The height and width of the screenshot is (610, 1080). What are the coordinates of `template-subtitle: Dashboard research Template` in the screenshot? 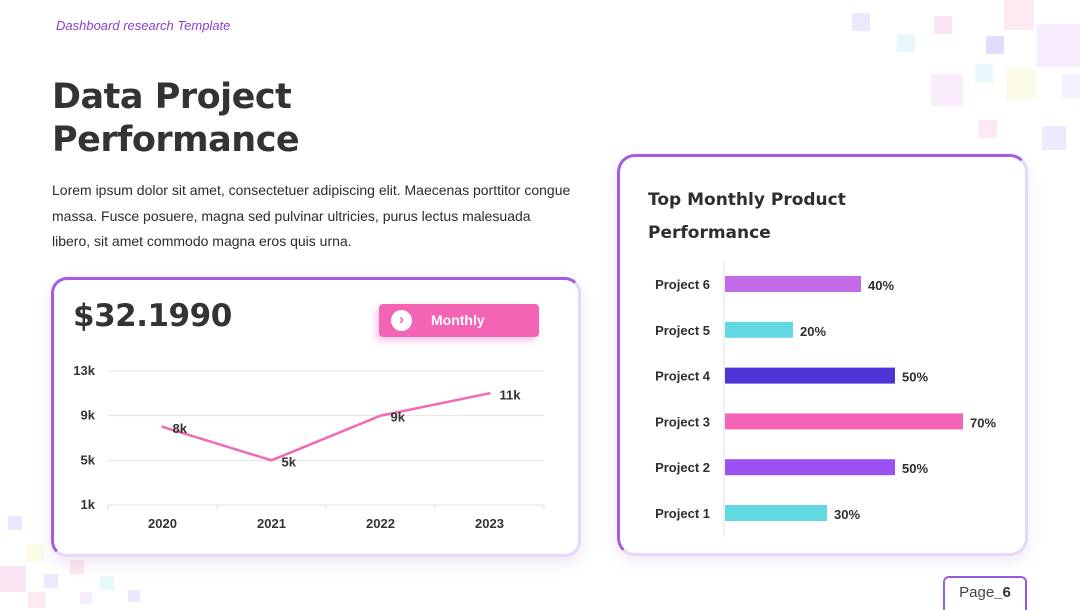 It's located at (143, 25).